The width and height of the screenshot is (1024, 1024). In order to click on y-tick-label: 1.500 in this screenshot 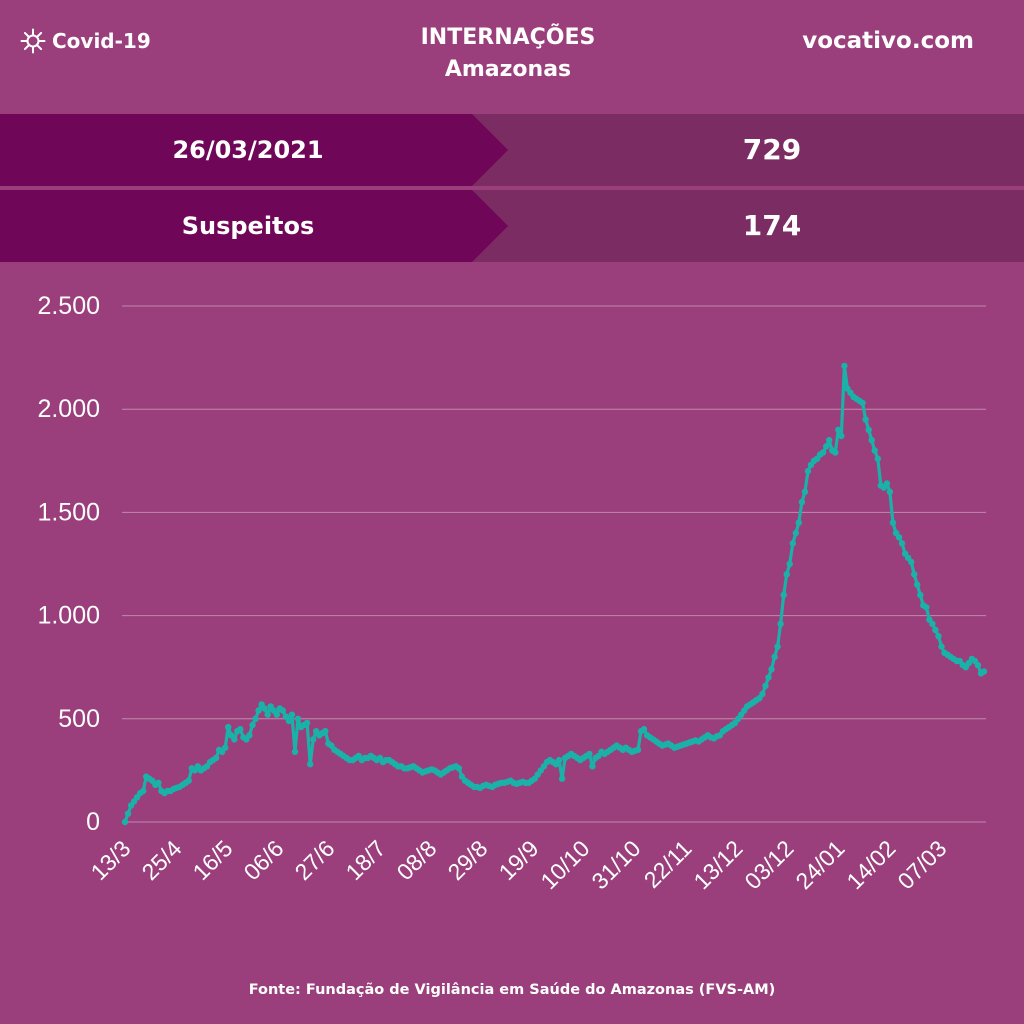, I will do `click(68, 512)`.